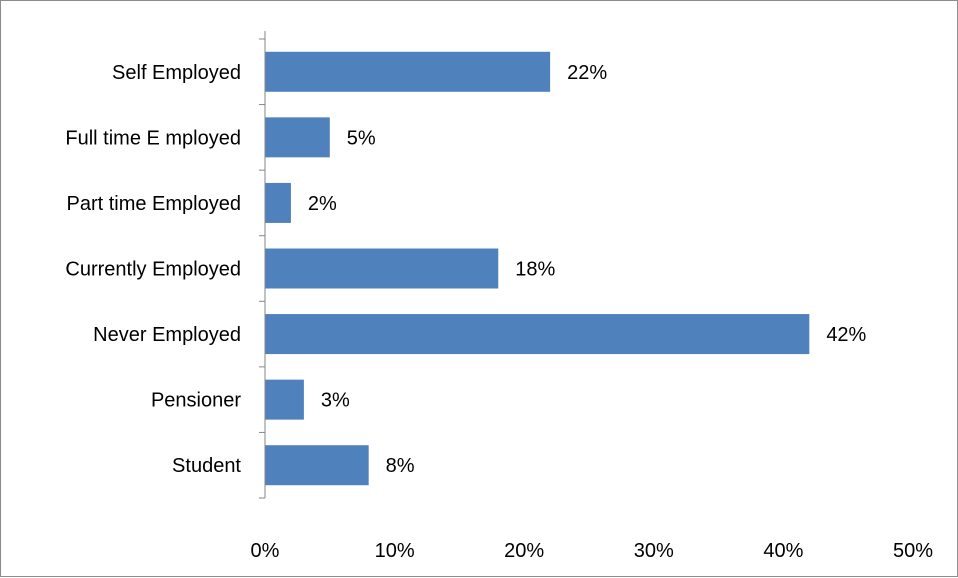 The width and height of the screenshot is (958, 578). Describe the element at coordinates (535, 270) in the screenshot. I see `data-label-currently-employed: 18%` at that location.